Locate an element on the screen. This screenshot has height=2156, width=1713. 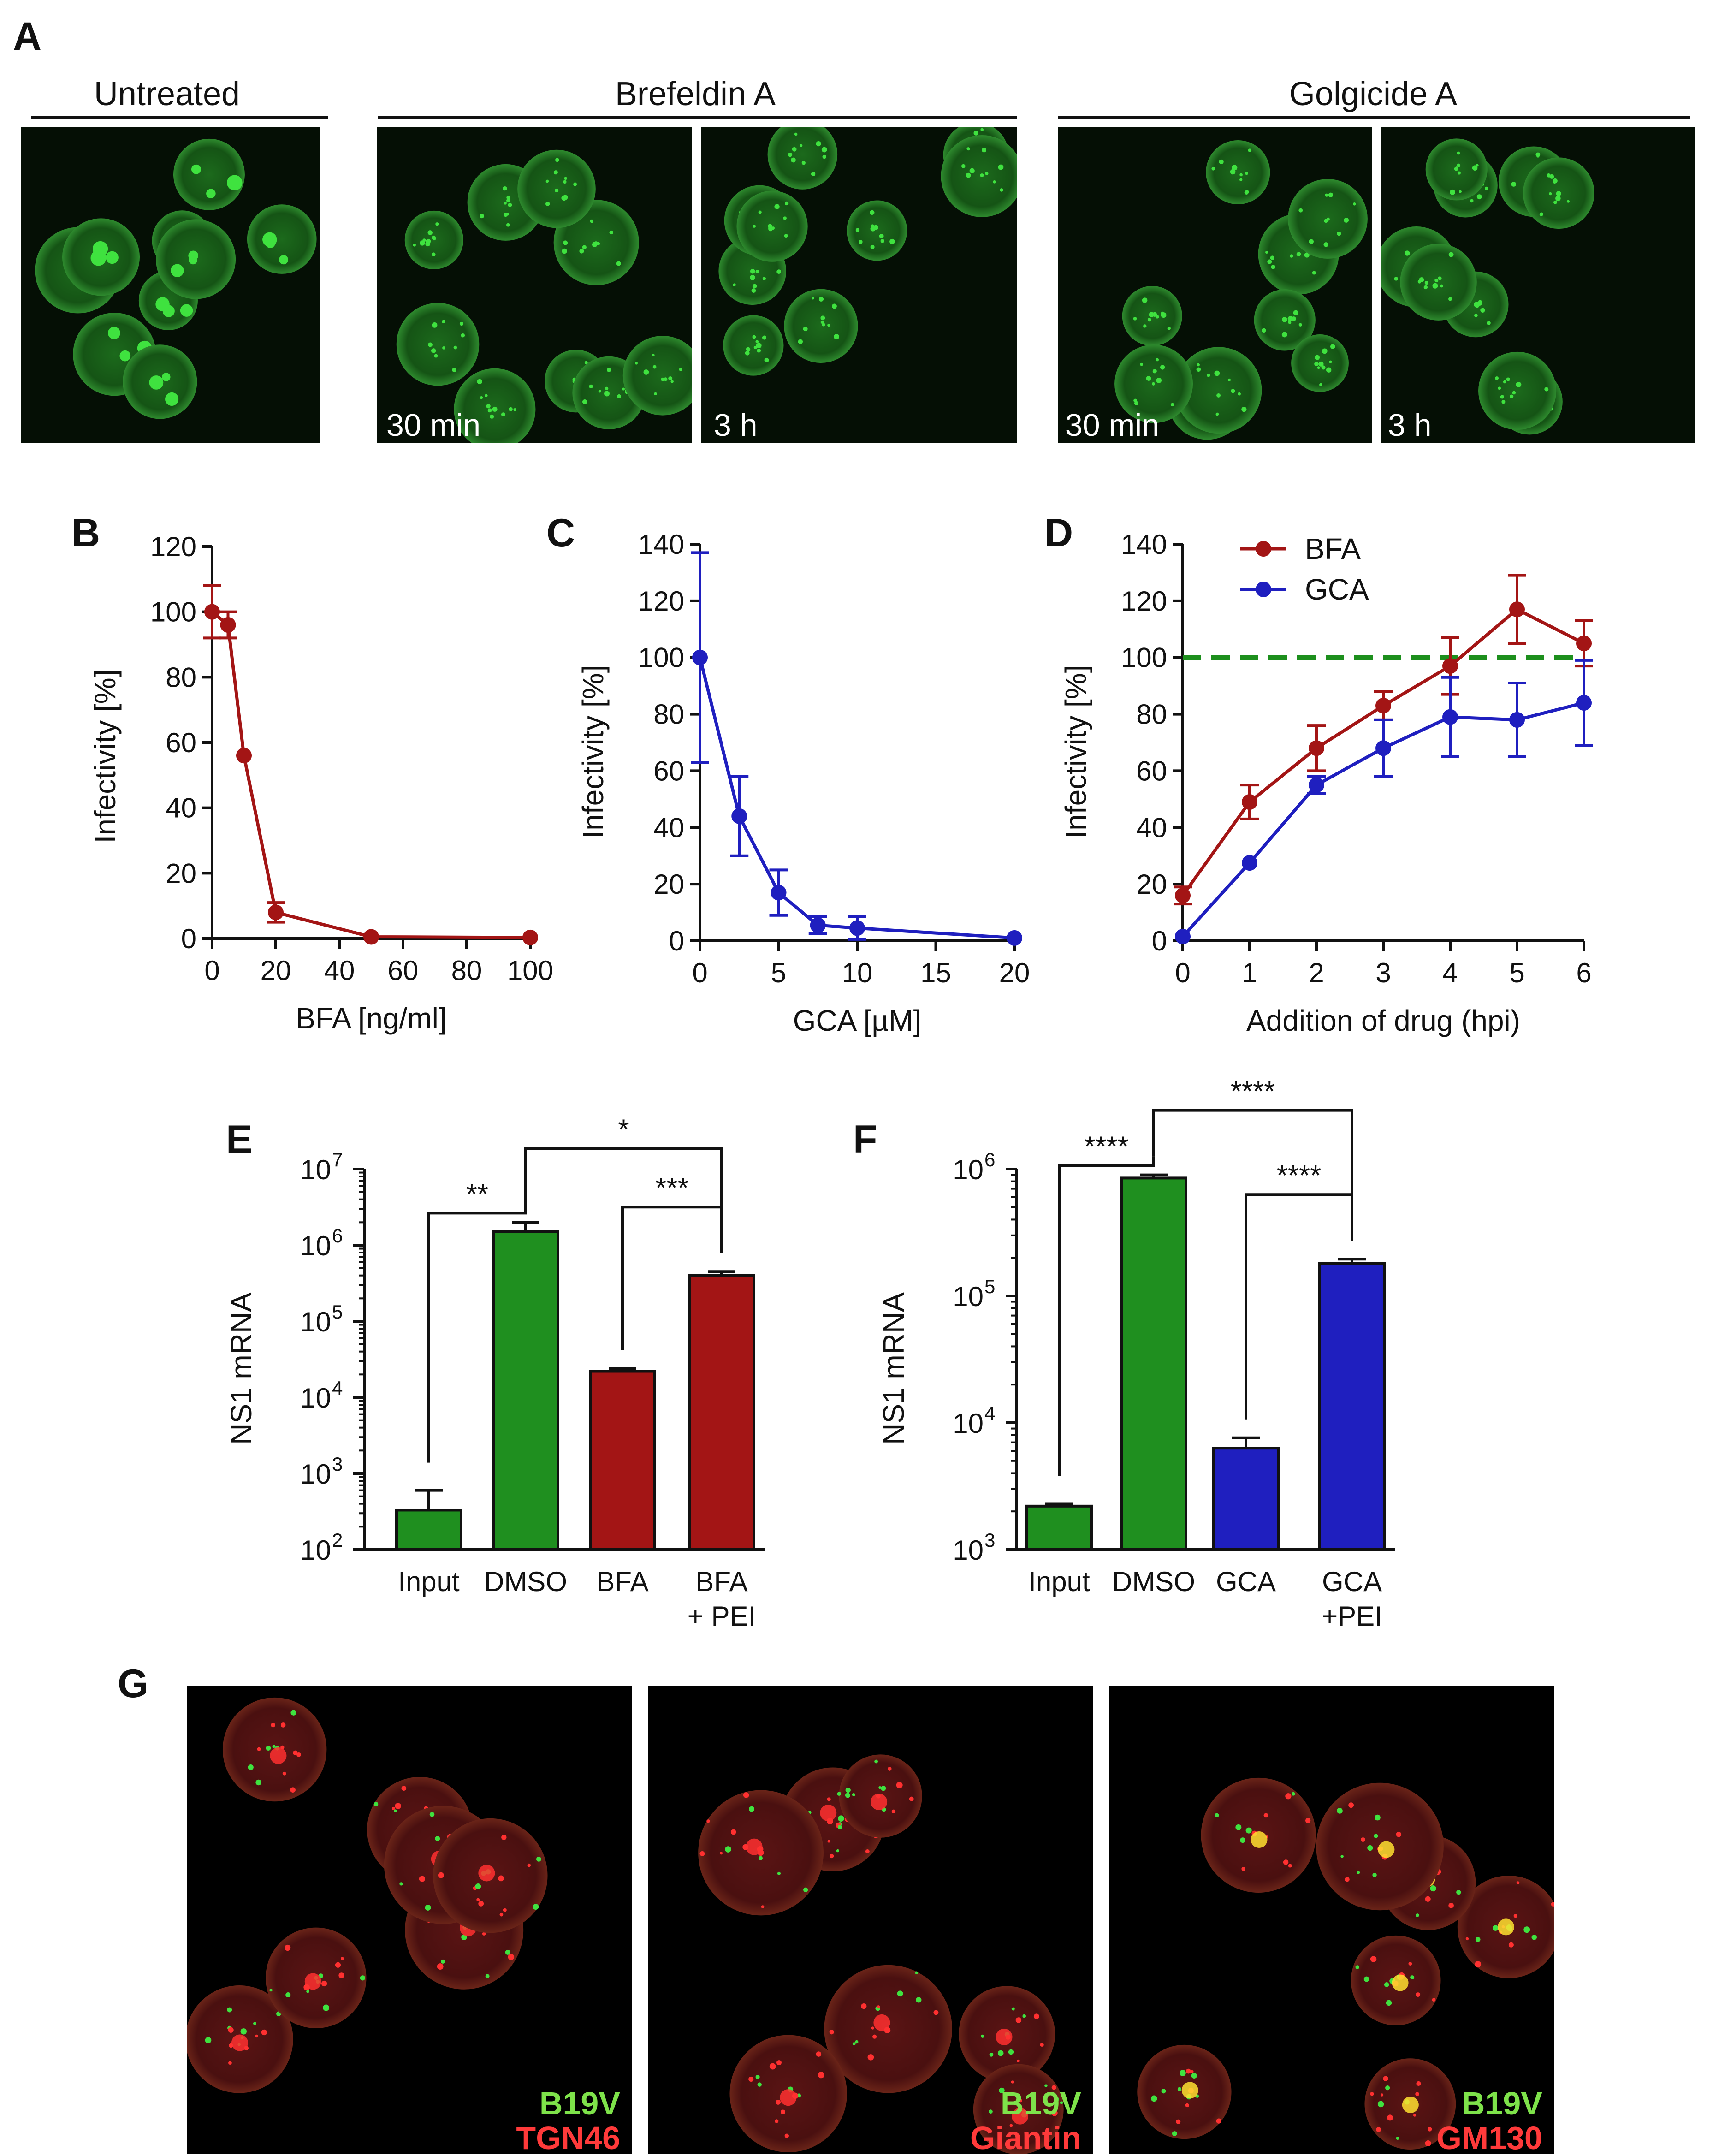
y-tick-exponent: 7 is located at coordinates (338, 1159).